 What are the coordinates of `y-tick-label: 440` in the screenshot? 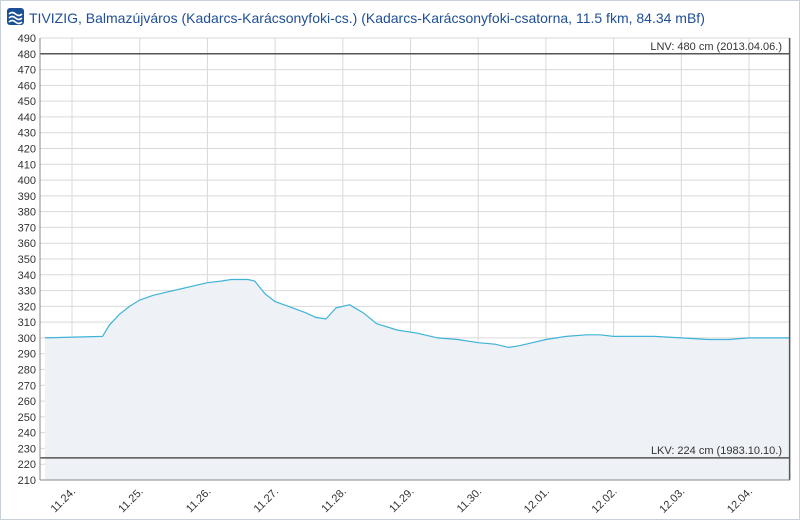 It's located at (27, 118).